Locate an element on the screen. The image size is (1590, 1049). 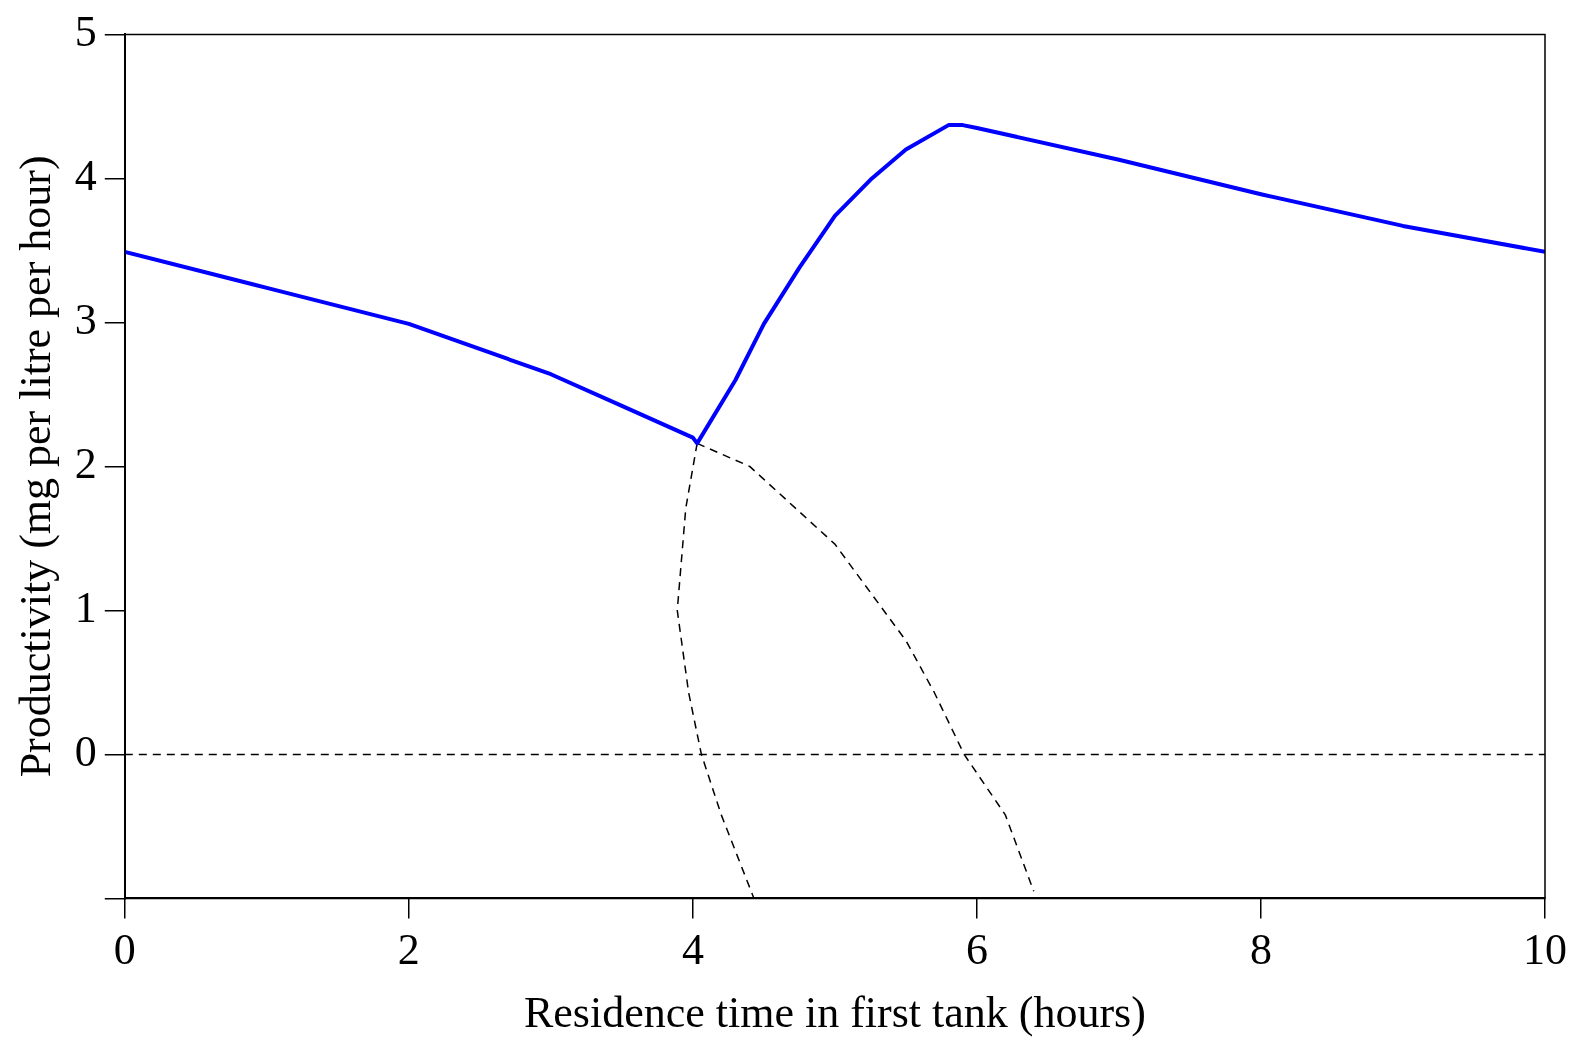
y-tick-label: 4 is located at coordinates (85, 175).